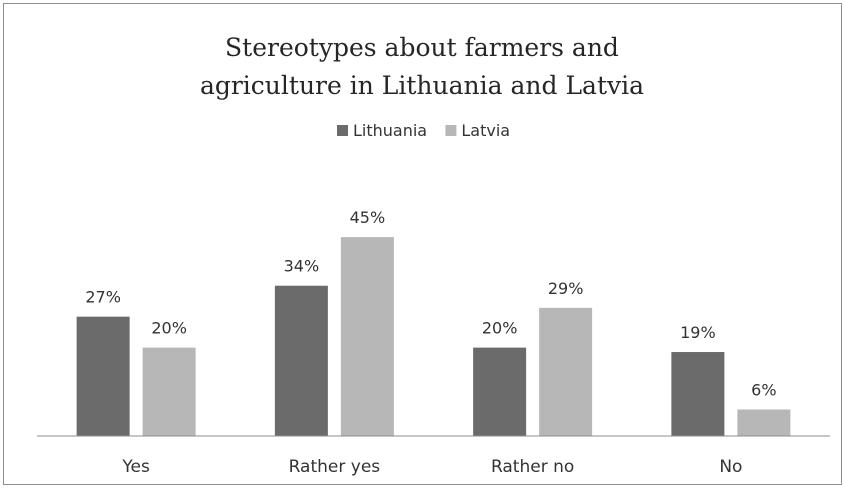 Image resolution: width=845 pixels, height=488 pixels. I want to click on x-tick-label-no: No, so click(730, 467).